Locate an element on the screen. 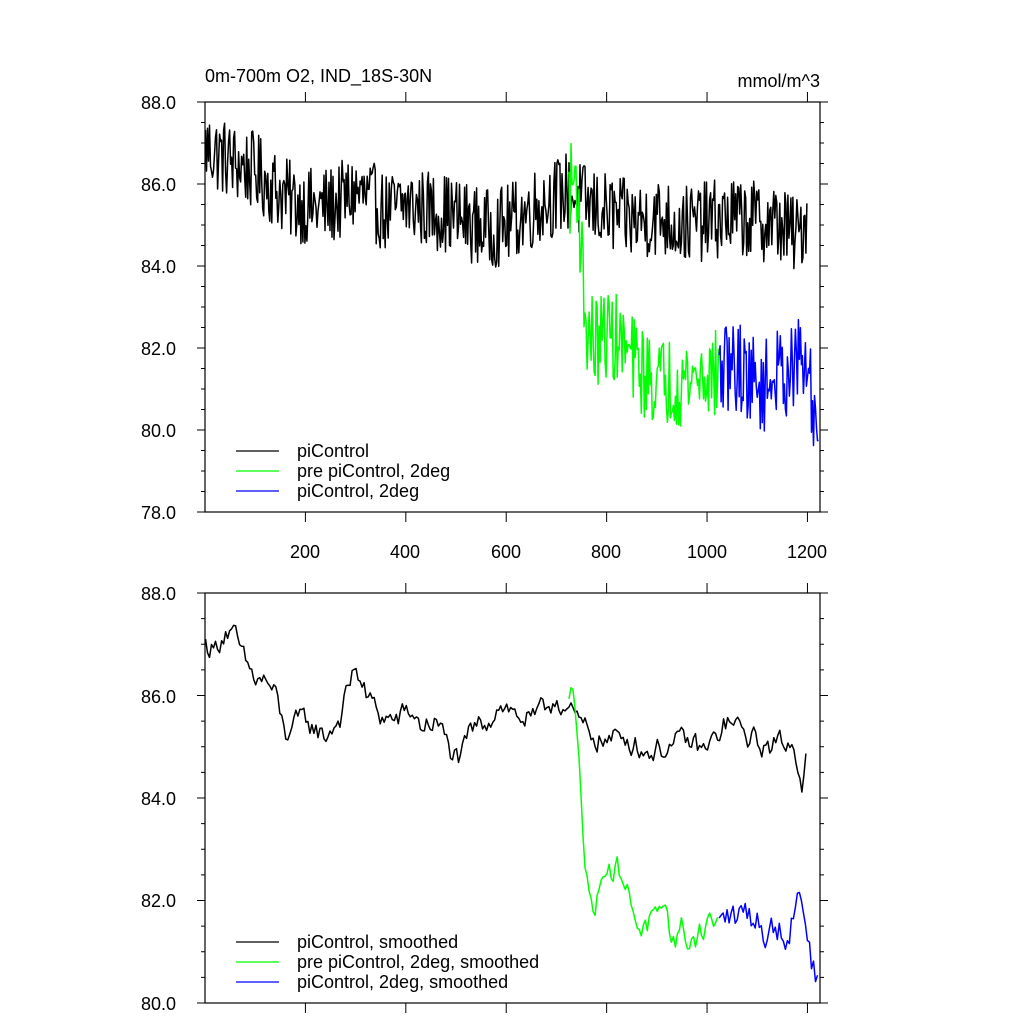 The width and height of the screenshot is (1024, 1024). units-label: mmol/m^3 is located at coordinates (779, 81).